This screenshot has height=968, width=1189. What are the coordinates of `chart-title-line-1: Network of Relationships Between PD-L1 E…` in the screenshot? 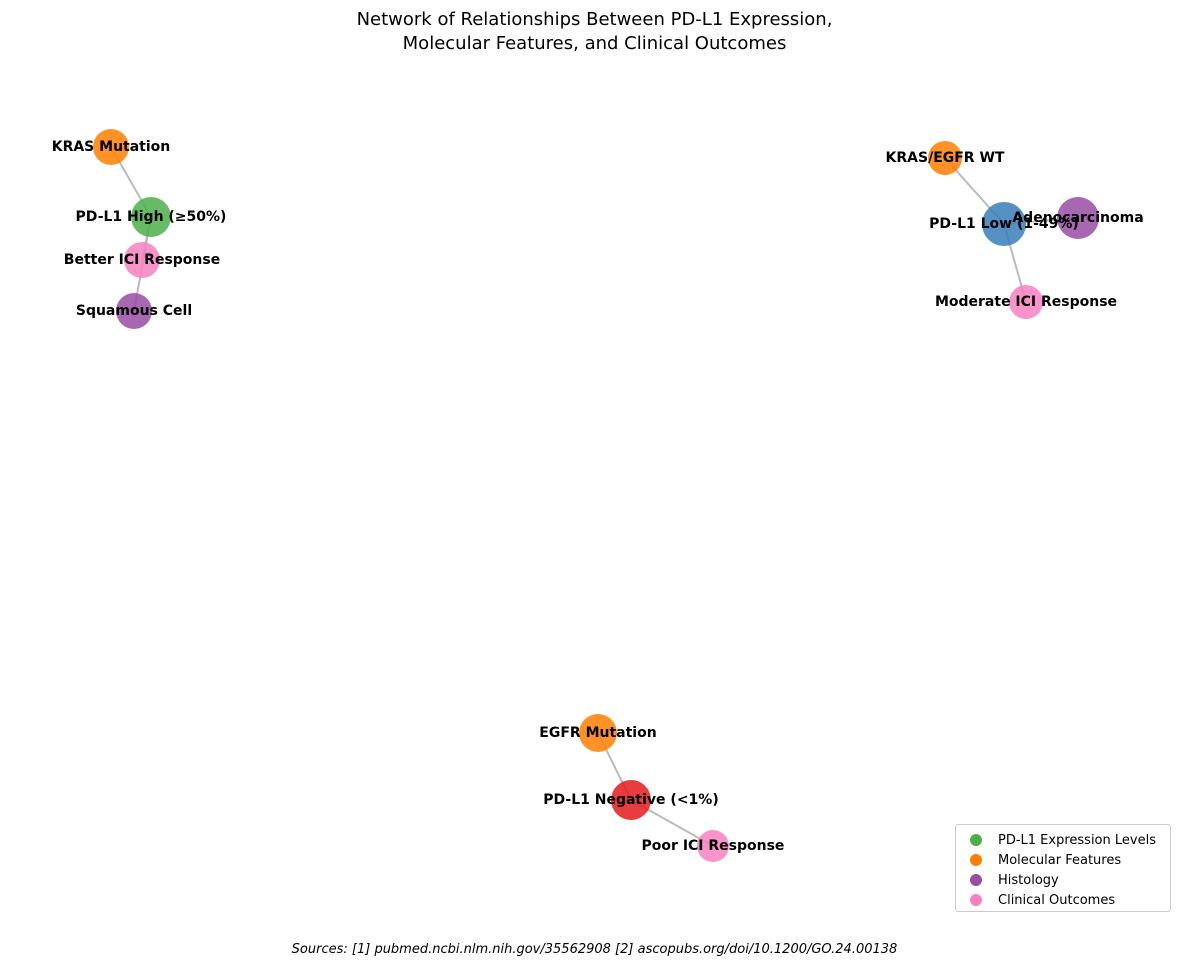 It's located at (594, 19).